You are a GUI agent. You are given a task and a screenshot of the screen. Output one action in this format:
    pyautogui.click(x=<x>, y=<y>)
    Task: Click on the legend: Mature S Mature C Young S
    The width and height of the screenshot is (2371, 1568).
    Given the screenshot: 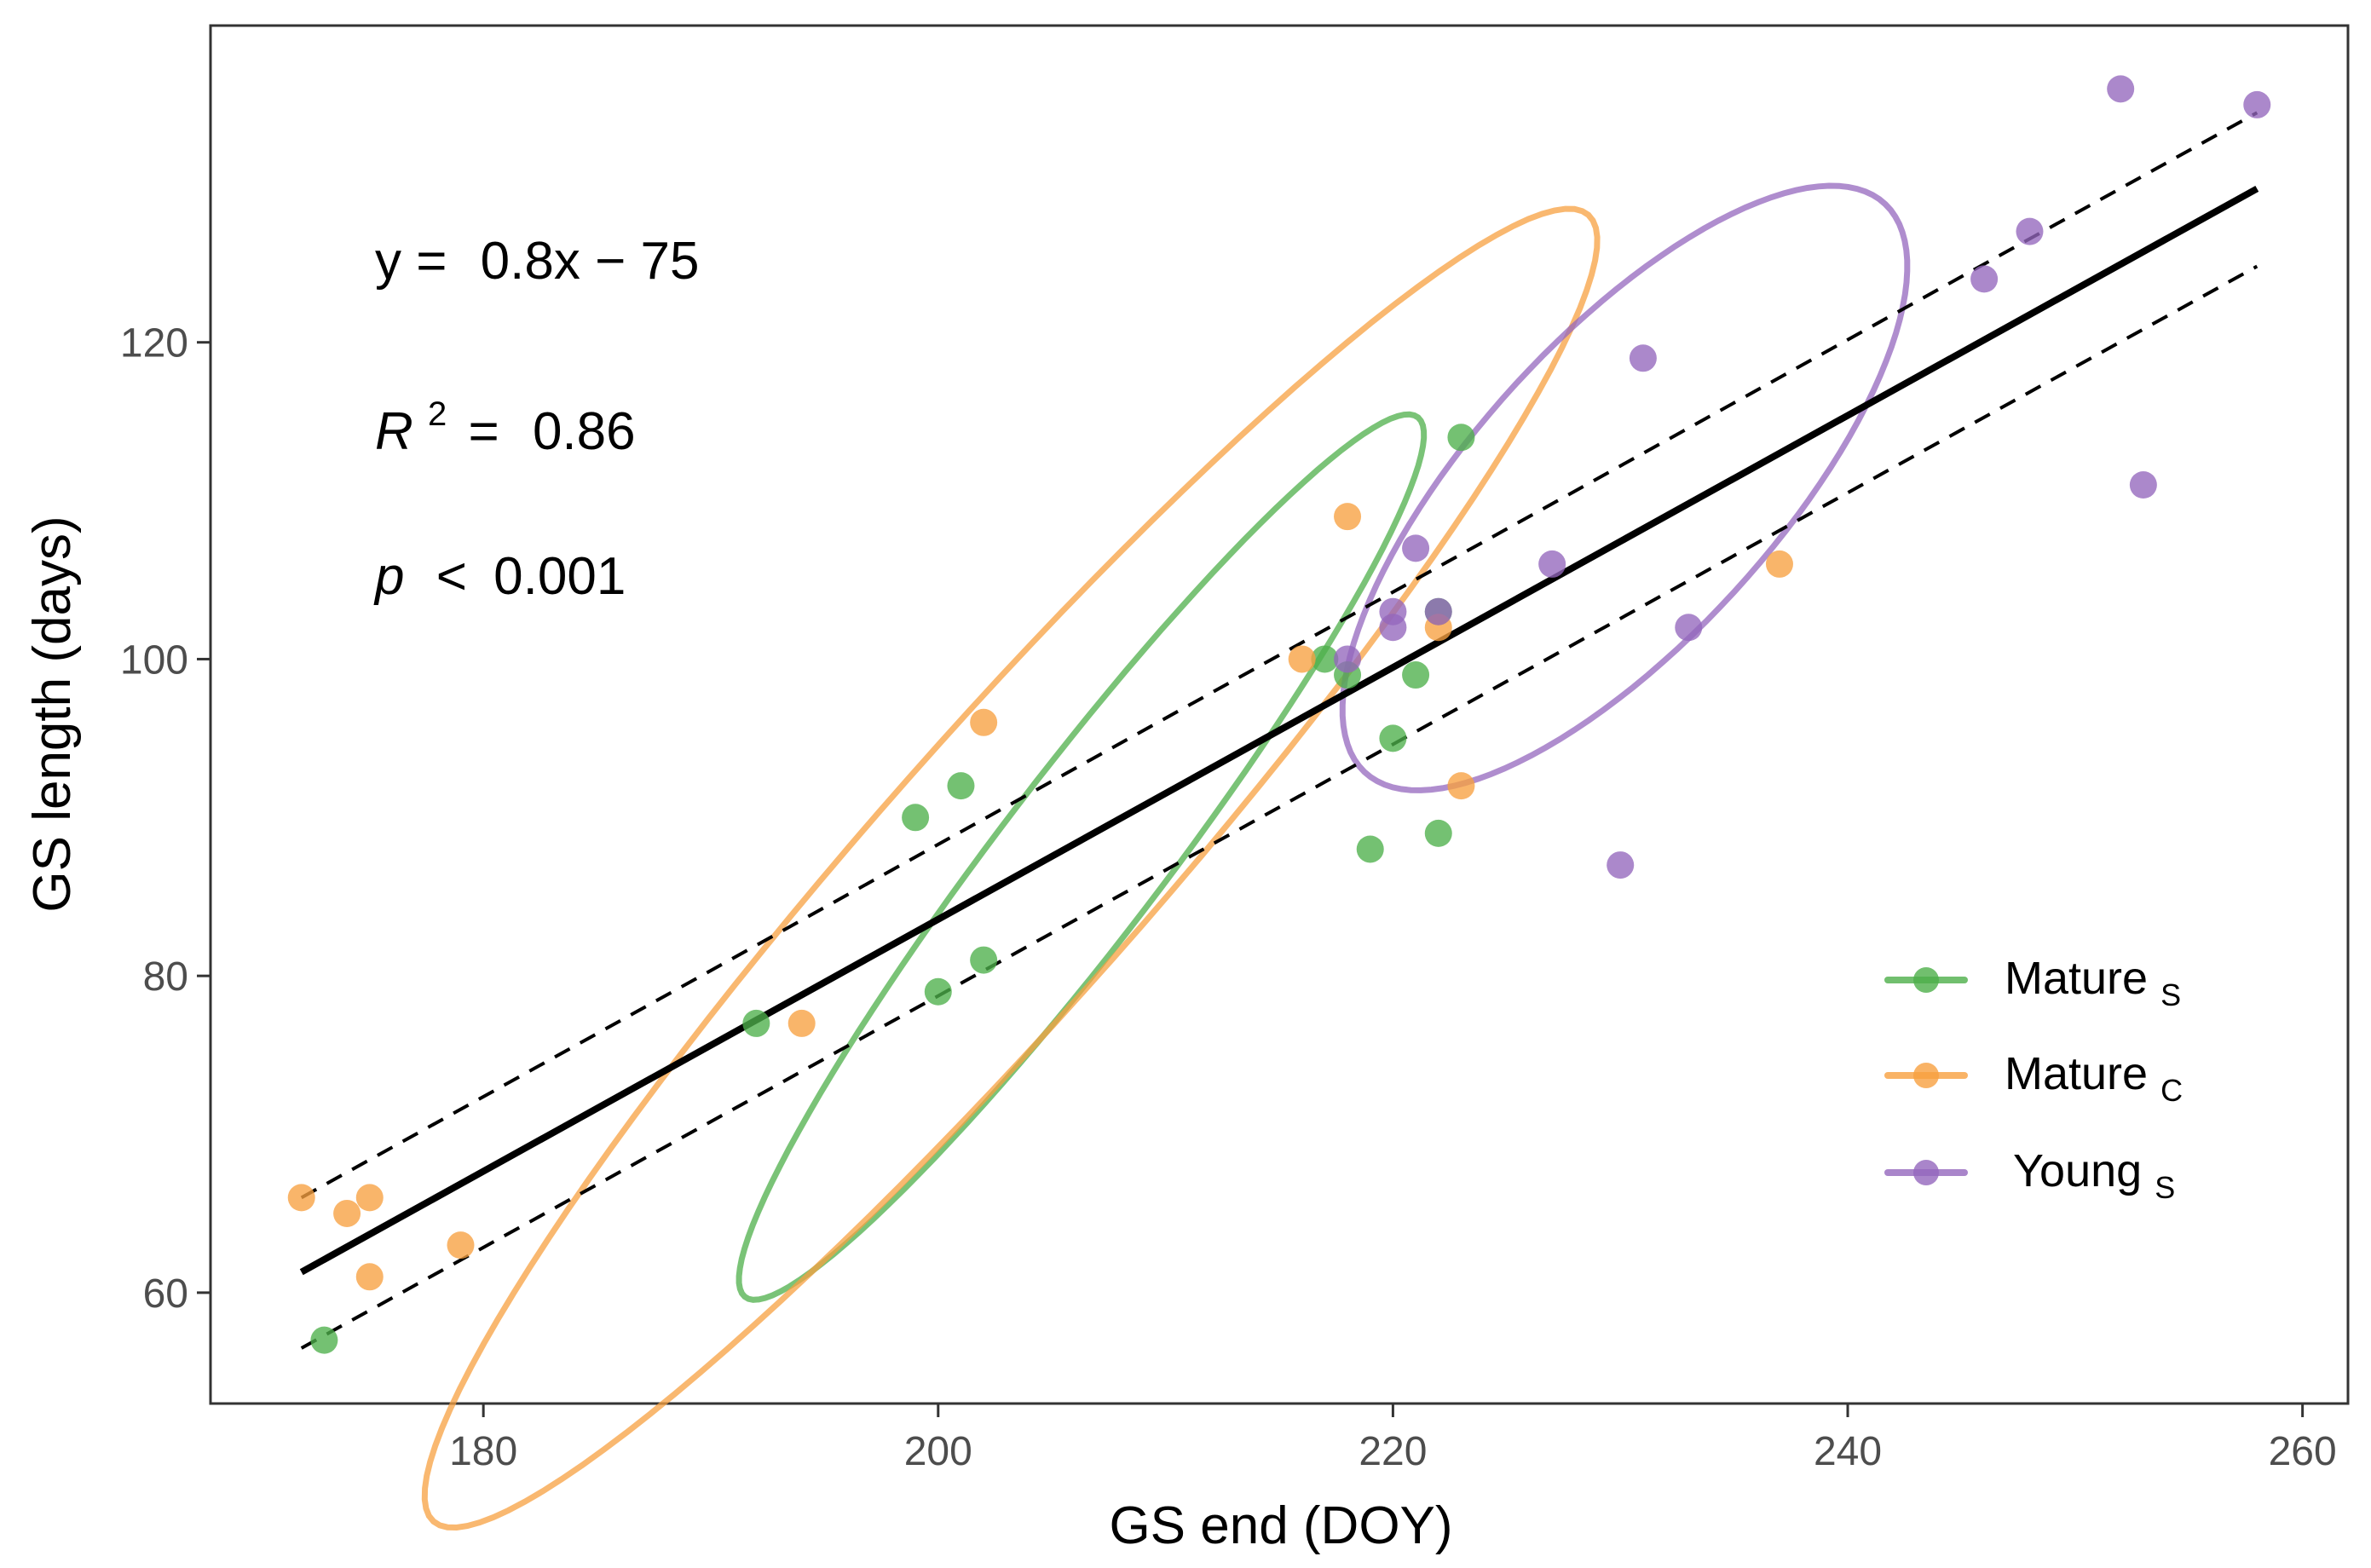 What is the action you would take?
    pyautogui.click(x=2033, y=1079)
    